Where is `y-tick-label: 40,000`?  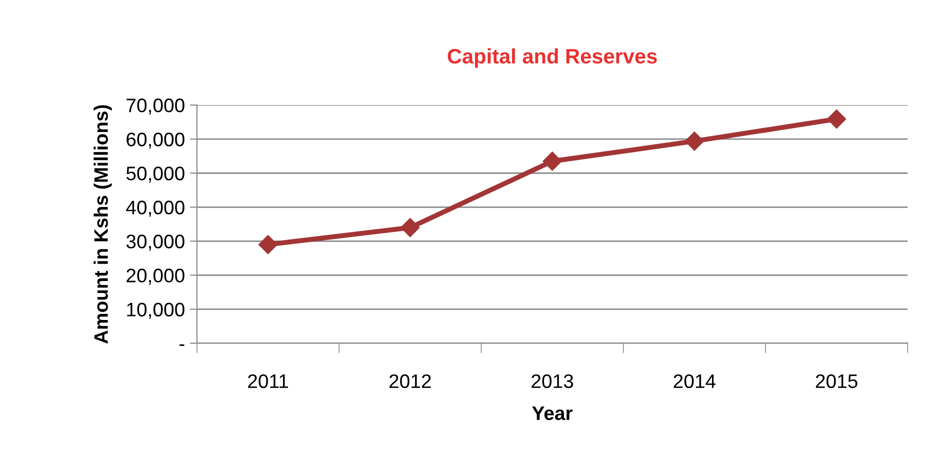 y-tick-label: 40,000 is located at coordinates (155, 208).